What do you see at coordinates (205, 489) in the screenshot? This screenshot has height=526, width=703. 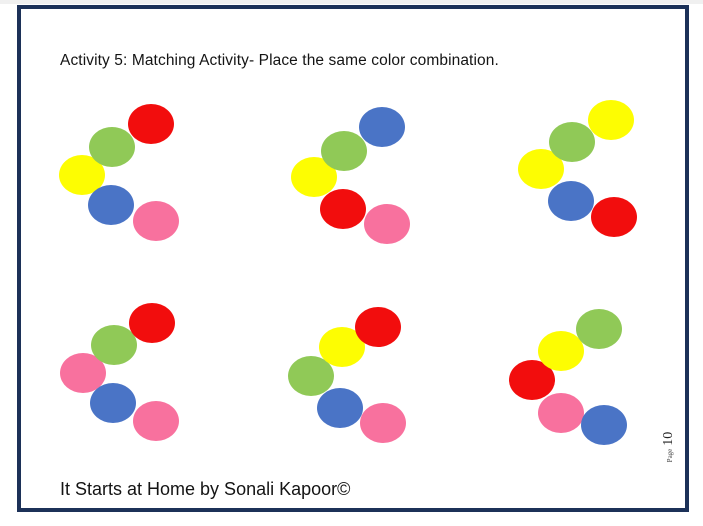 I see `footer-credit: It Starts at Home by Sonali Kapoor©` at bounding box center [205, 489].